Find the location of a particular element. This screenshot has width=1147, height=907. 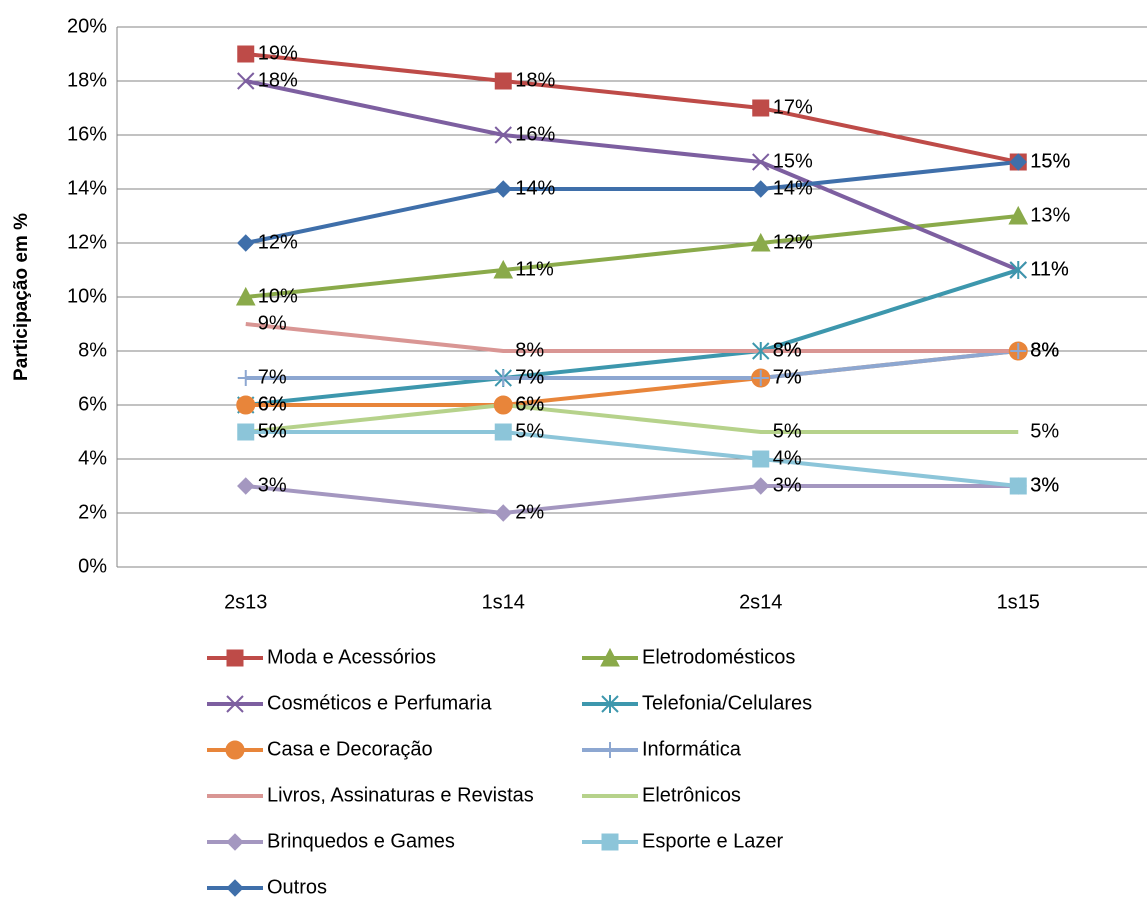

x-tick-label: 2s14 is located at coordinates (760, 602).